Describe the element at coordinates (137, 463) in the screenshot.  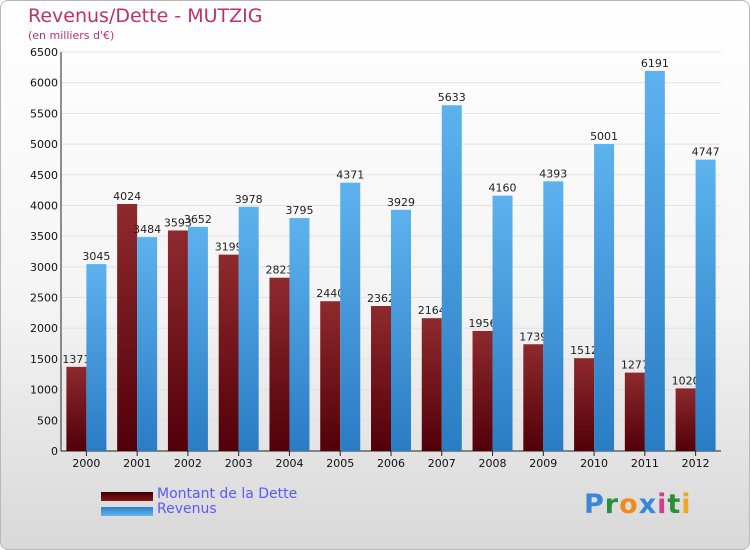
I see `x-tick-label: 2001` at that location.